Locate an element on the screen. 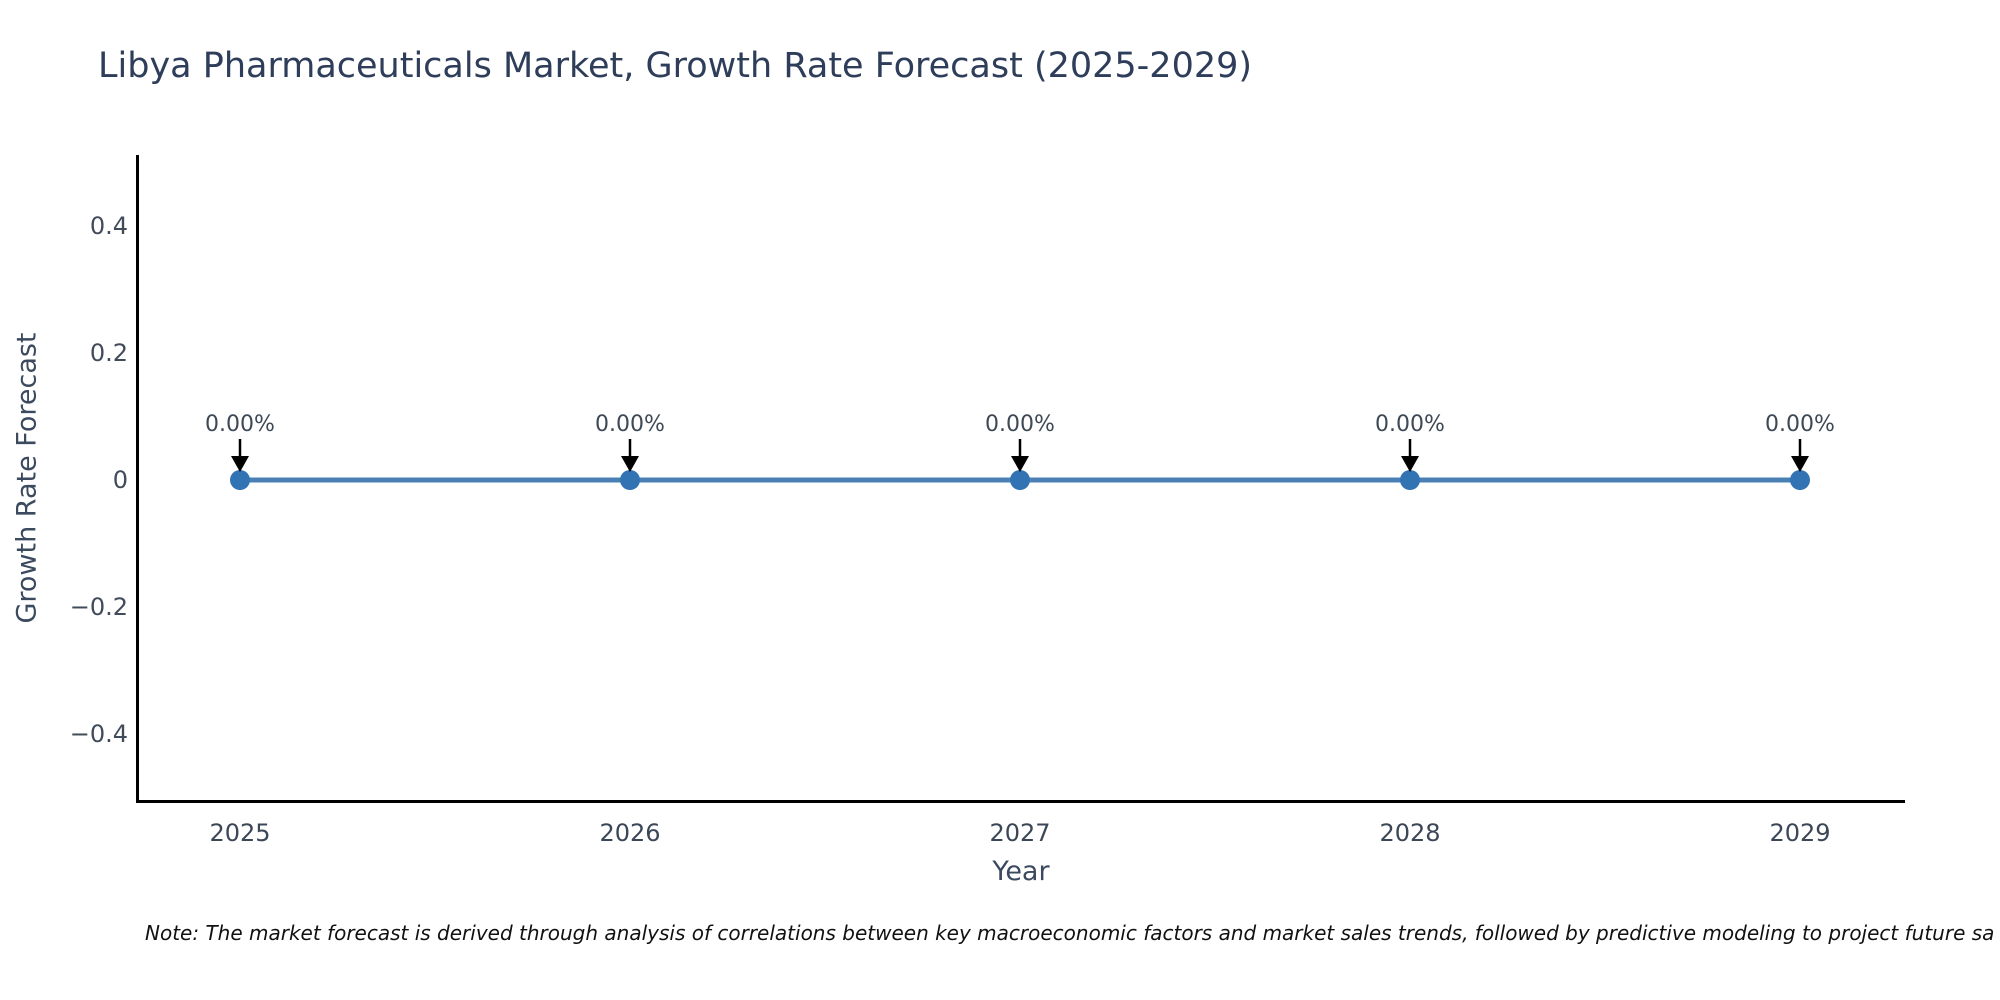  x-tick-label: 2029 is located at coordinates (1799, 833).